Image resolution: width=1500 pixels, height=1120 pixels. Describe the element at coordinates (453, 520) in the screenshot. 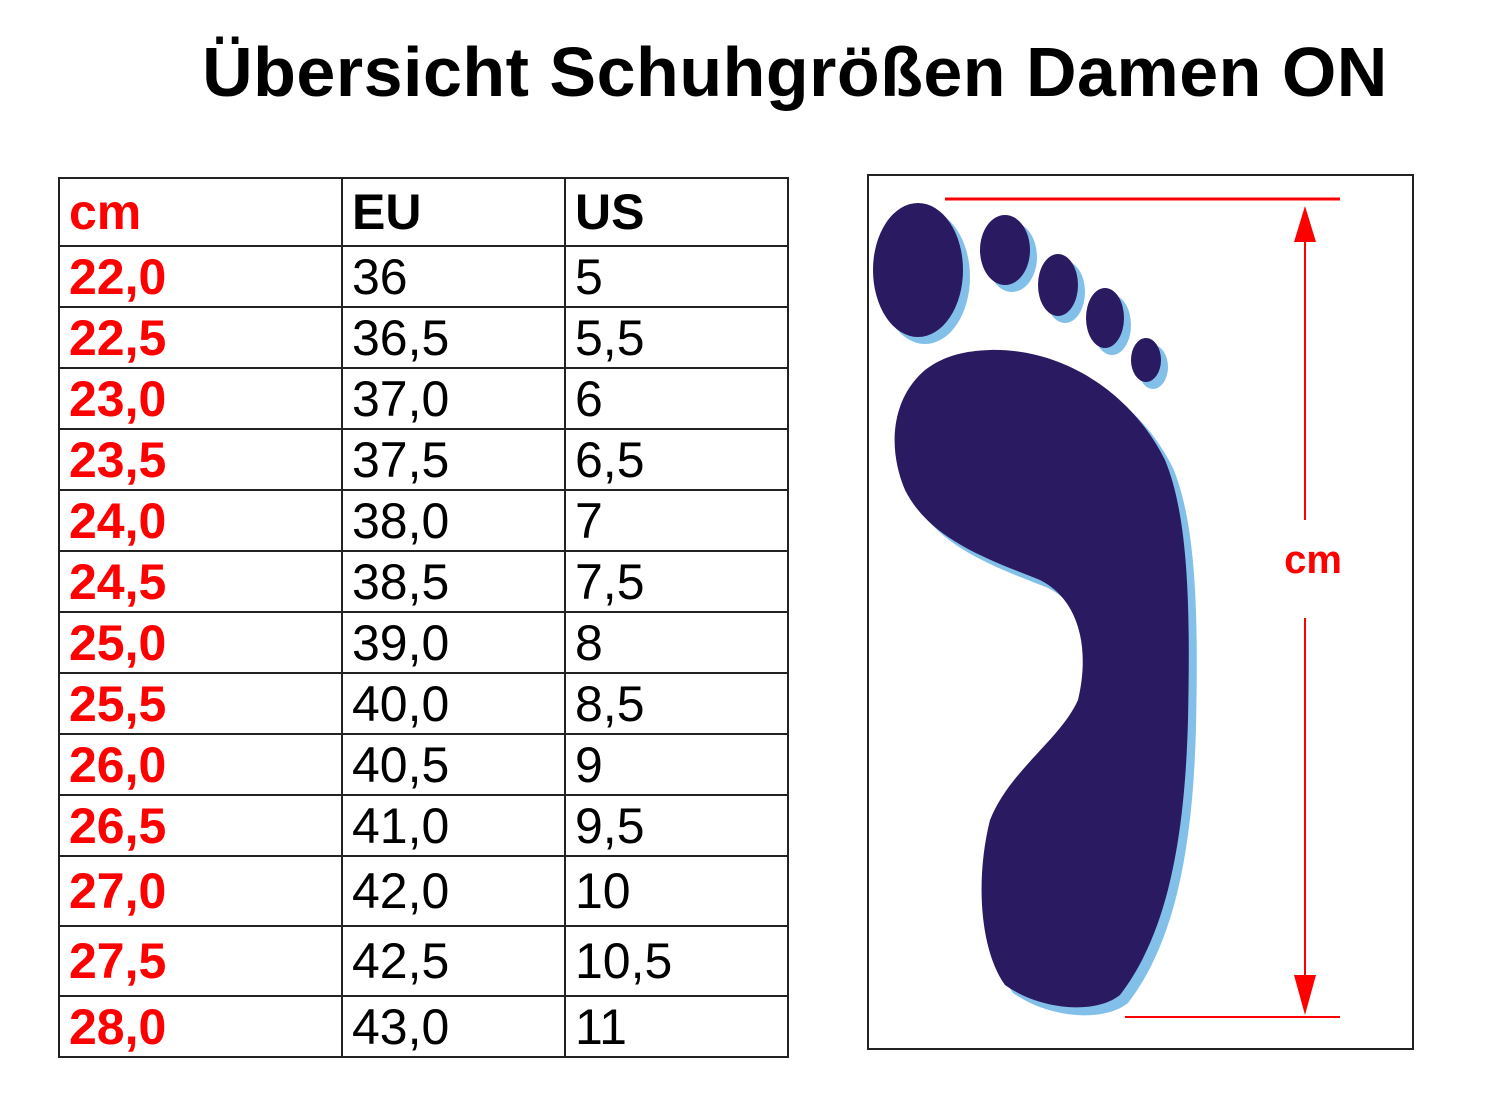

I see `cell-eu: 38,0` at that location.